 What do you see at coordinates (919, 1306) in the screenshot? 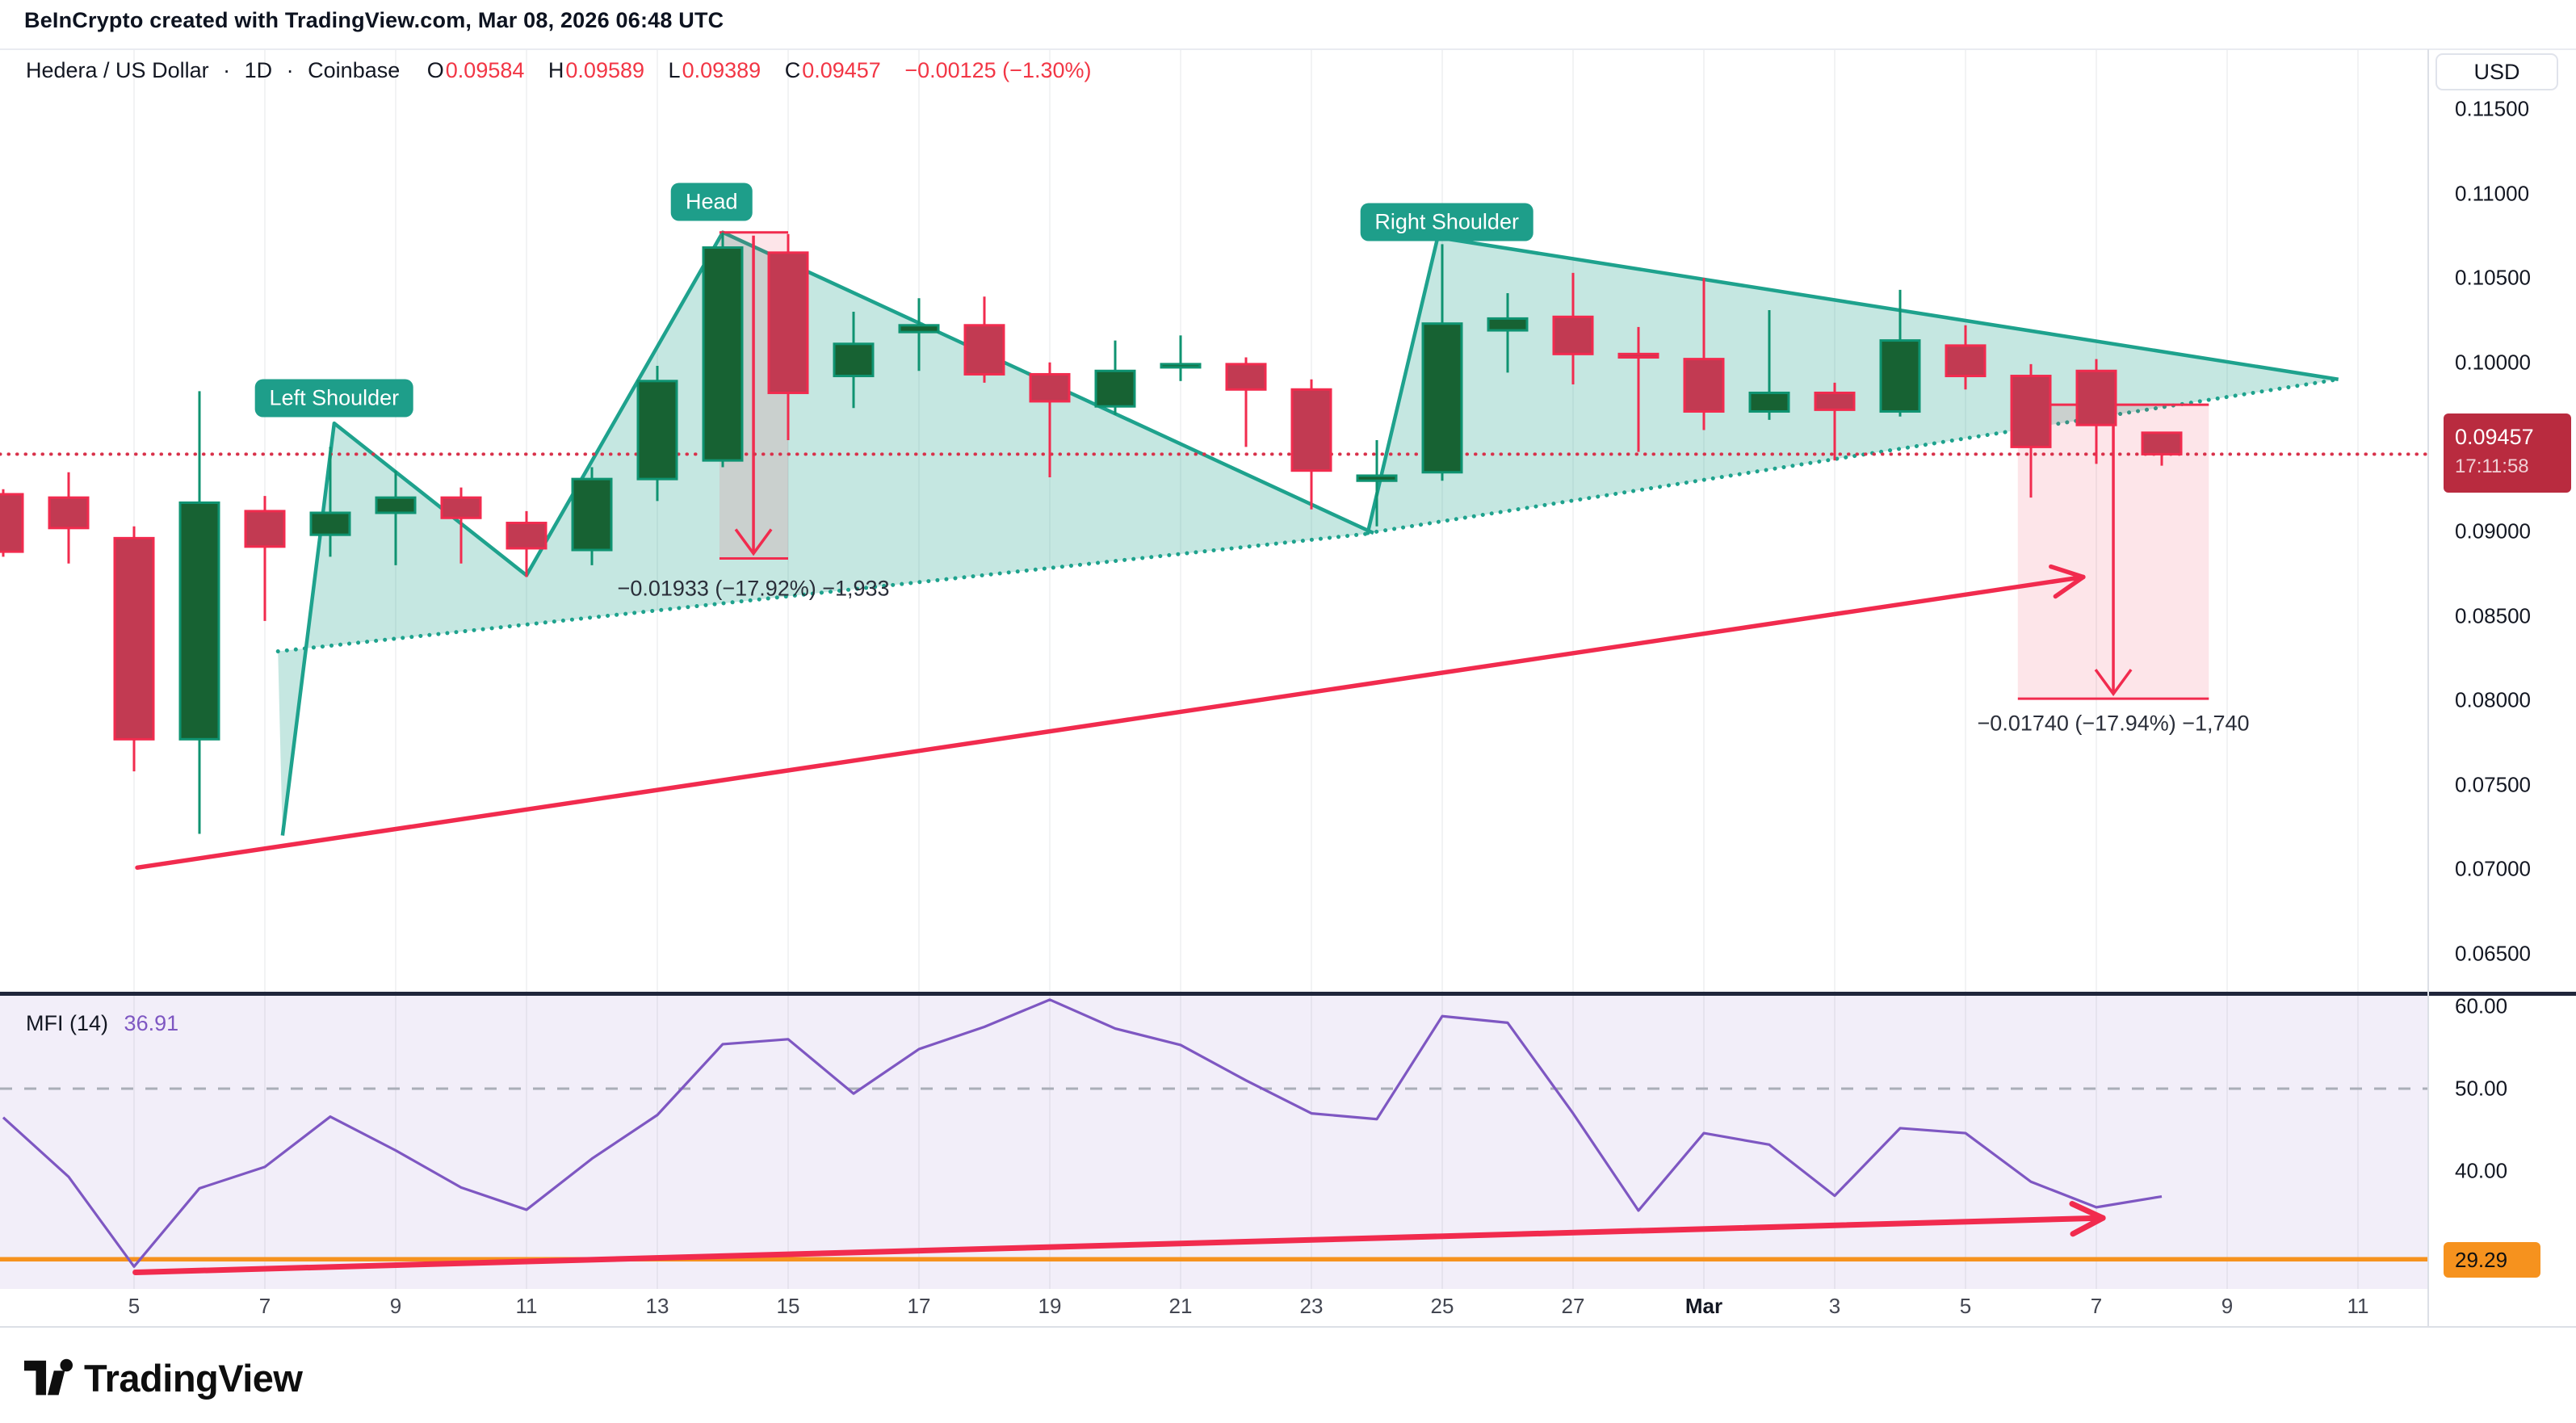
I see `date-tick: 17` at bounding box center [919, 1306].